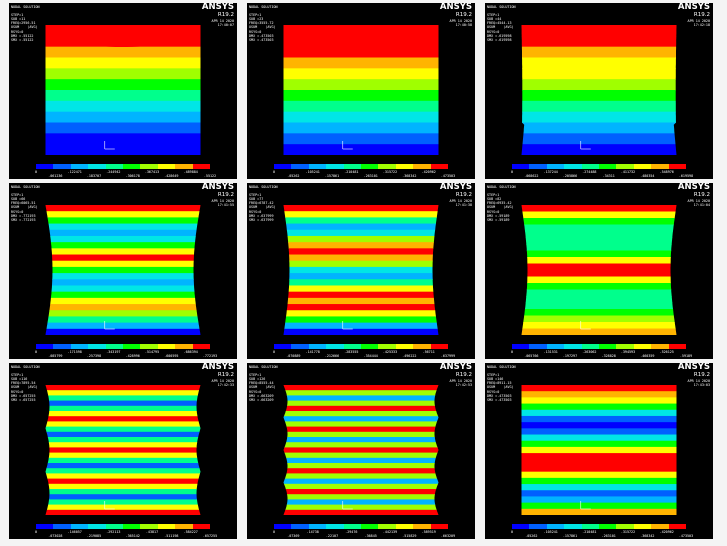 The width and height of the screenshot is (727, 546). What do you see at coordinates (74, 352) in the screenshot?
I see `legend-tick-label: .171598` at bounding box center [74, 352].